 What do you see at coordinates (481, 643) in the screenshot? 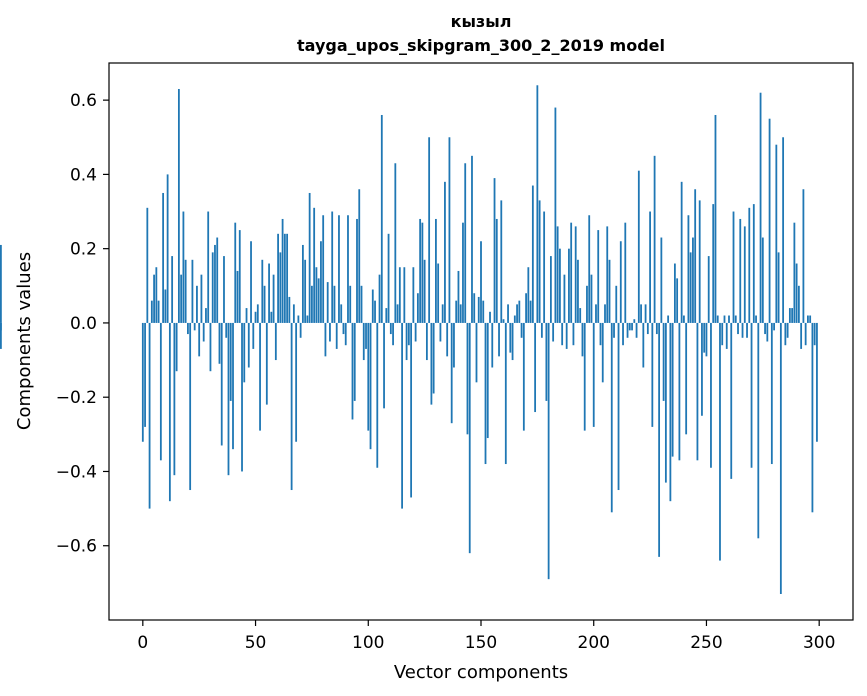
I see `x-tick-label: 150` at bounding box center [481, 643].